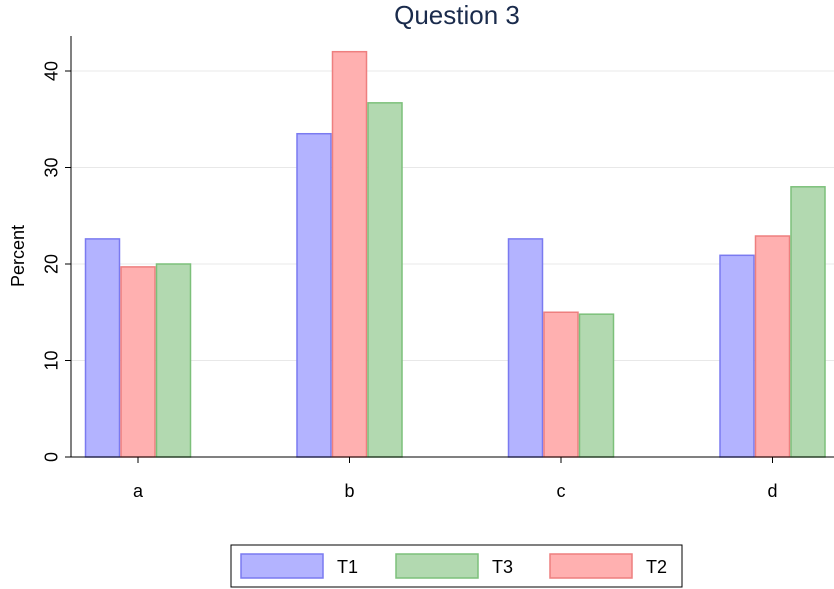 The image size is (834, 589). What do you see at coordinates (282, 566) in the screenshot?
I see `legend-swatch-T1` at bounding box center [282, 566].